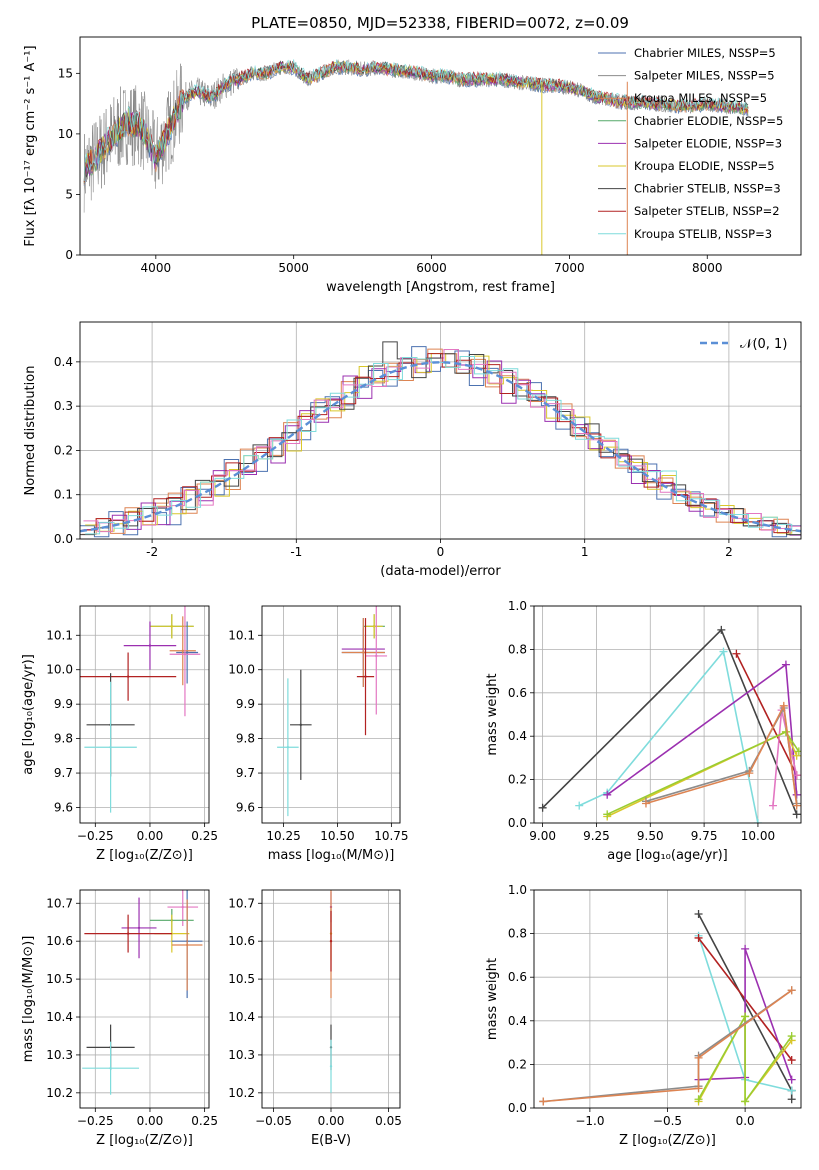 Image resolution: width=819 pixels, height=1170 pixels. Describe the element at coordinates (585, 552) in the screenshot. I see `x-tick-label: 1` at that location.